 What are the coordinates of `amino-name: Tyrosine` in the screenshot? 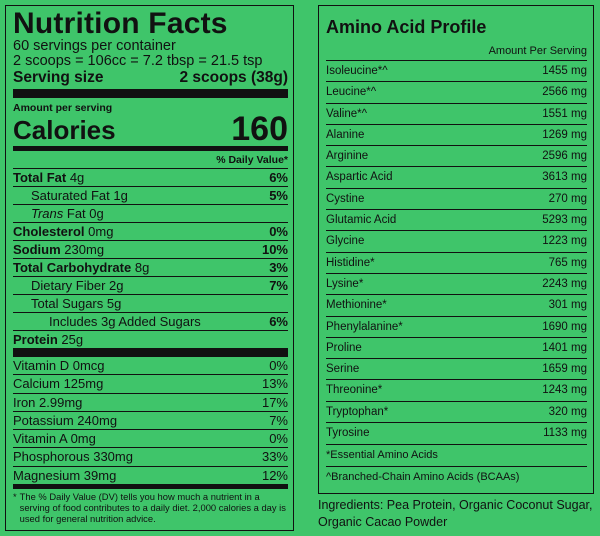 It's located at (348, 433).